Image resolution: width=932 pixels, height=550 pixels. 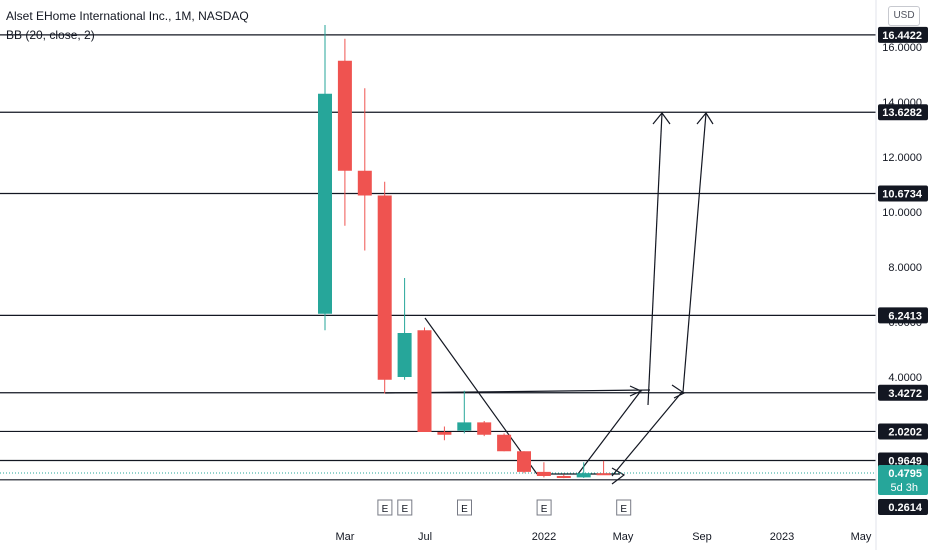 What do you see at coordinates (904, 16) in the screenshot?
I see `currency-button: USD` at bounding box center [904, 16].